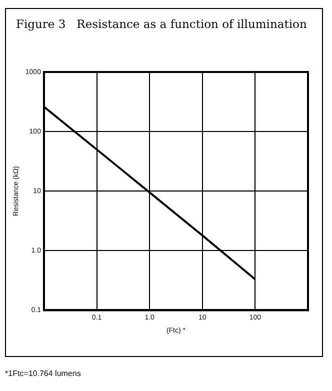 The height and width of the screenshot is (391, 332). I want to click on chart-title: Figure 3 Resistance as a function of illumination, so click(161, 24).